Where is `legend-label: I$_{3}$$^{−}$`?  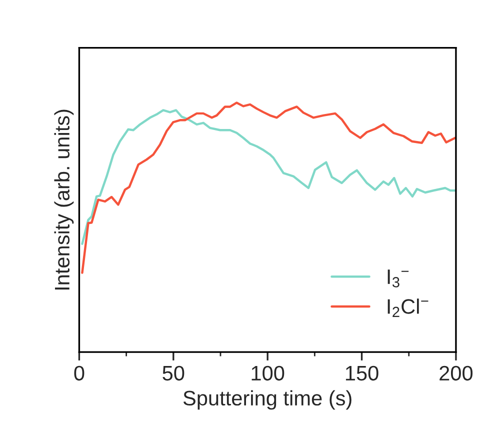
legend-label: I$_{3}$$^{−}$ is located at coordinates (398, 279).